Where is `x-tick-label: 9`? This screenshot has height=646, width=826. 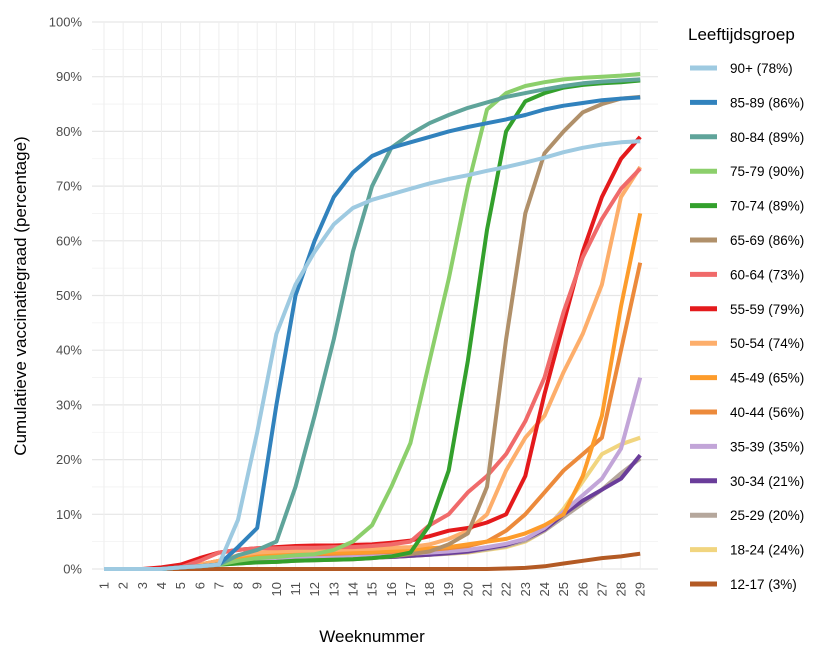 x-tick-label: 9 is located at coordinates (257, 585).